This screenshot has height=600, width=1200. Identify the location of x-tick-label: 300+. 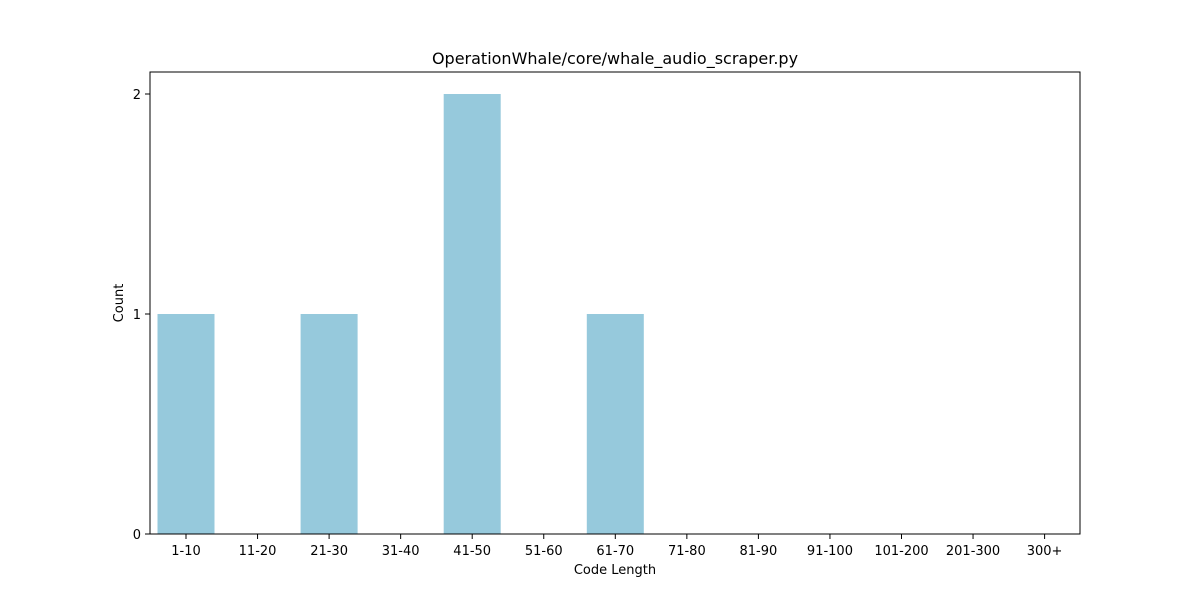
(1045, 551).